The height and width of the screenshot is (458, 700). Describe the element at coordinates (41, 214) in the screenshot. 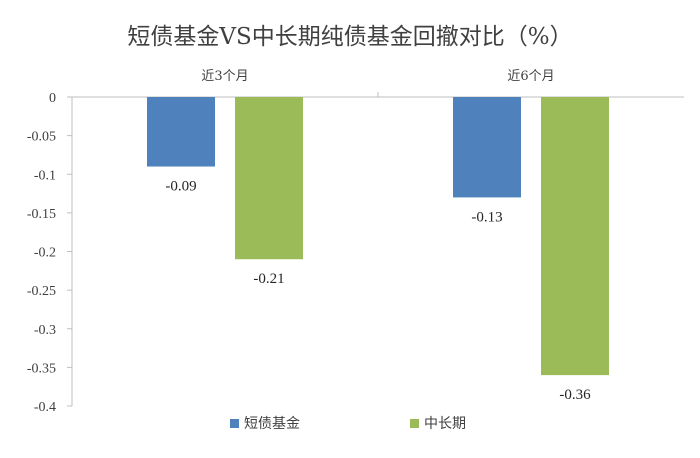

I see `y-tick-label: -0.15` at that location.